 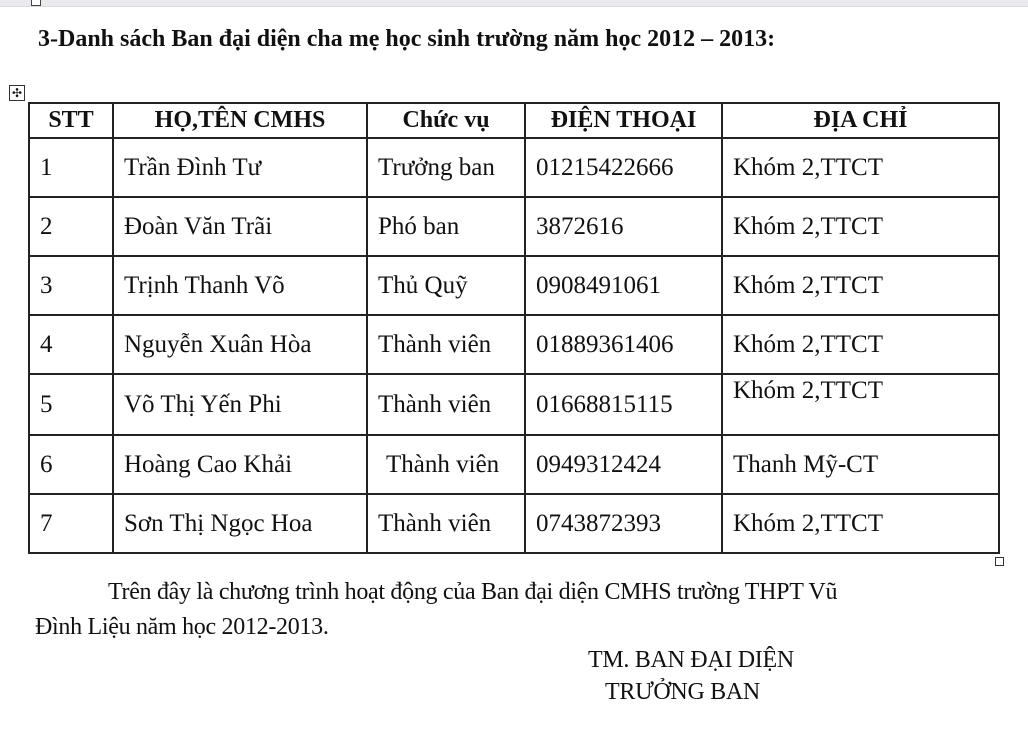 What do you see at coordinates (71, 226) in the screenshot?
I see `cell-stt: 2` at bounding box center [71, 226].